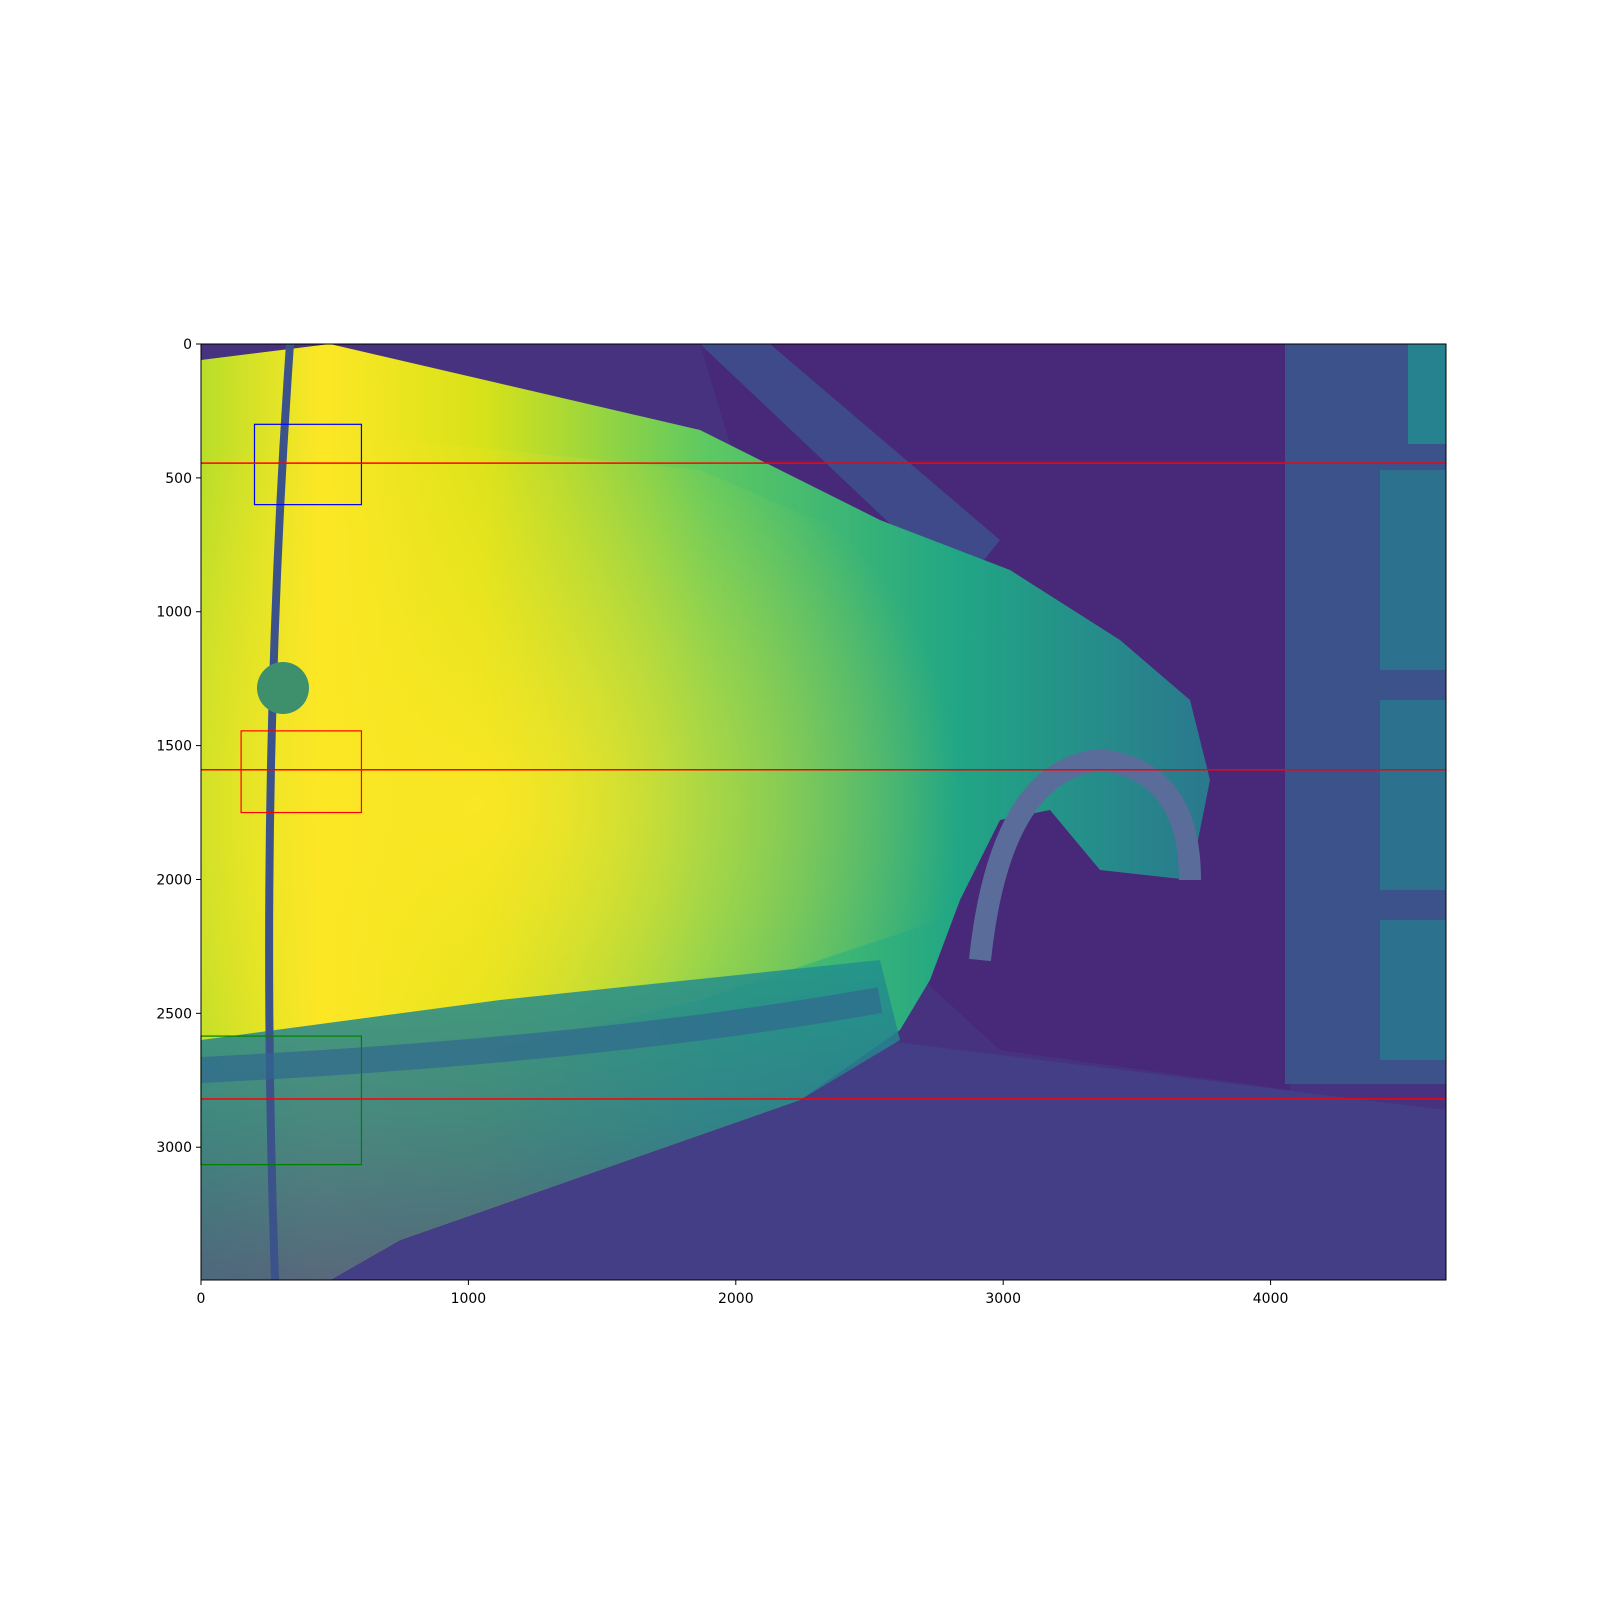  What do you see at coordinates (174, 880) in the screenshot?
I see `y-tick-label-4: 2000` at bounding box center [174, 880].